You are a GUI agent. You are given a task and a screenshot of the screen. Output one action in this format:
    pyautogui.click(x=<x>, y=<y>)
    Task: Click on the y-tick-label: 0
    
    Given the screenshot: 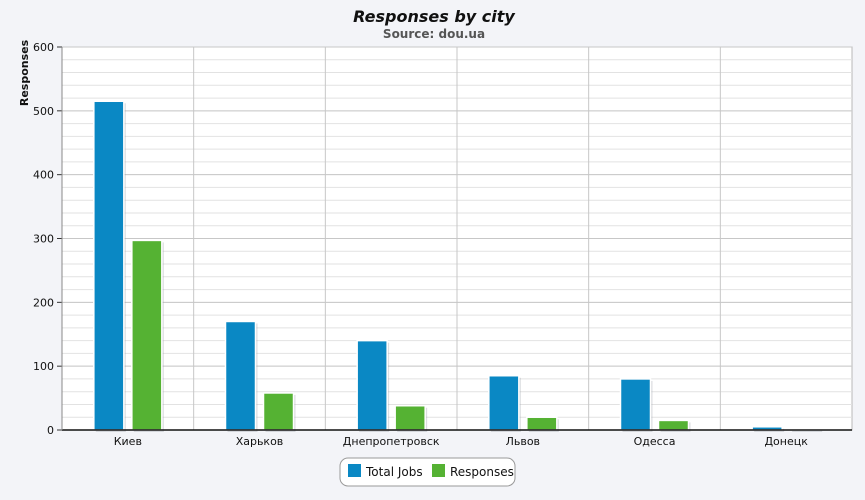 What is the action you would take?
    pyautogui.click(x=50, y=430)
    